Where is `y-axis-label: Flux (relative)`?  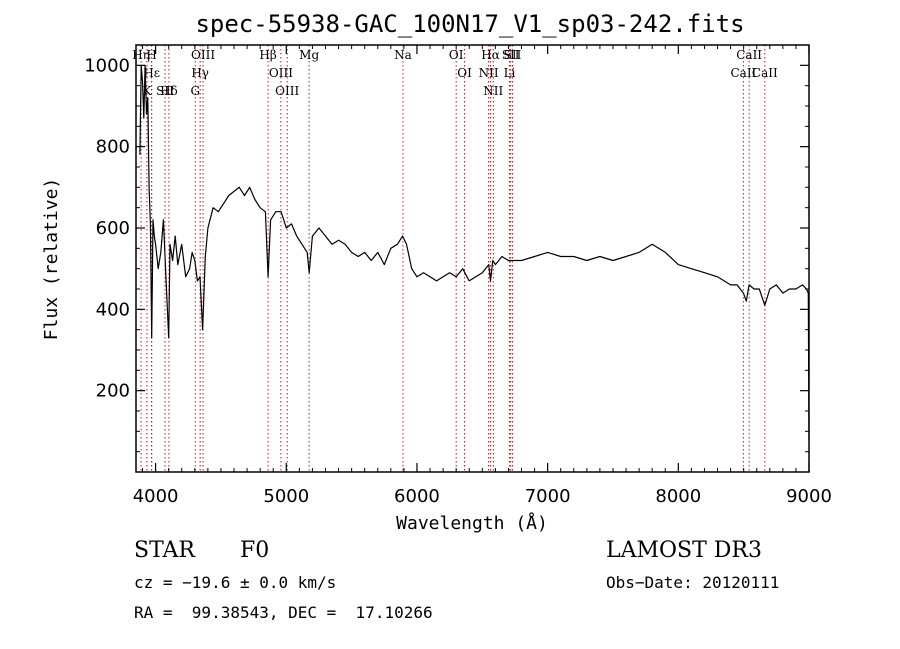
y-axis-label: Flux (relative) is located at coordinates (51, 259).